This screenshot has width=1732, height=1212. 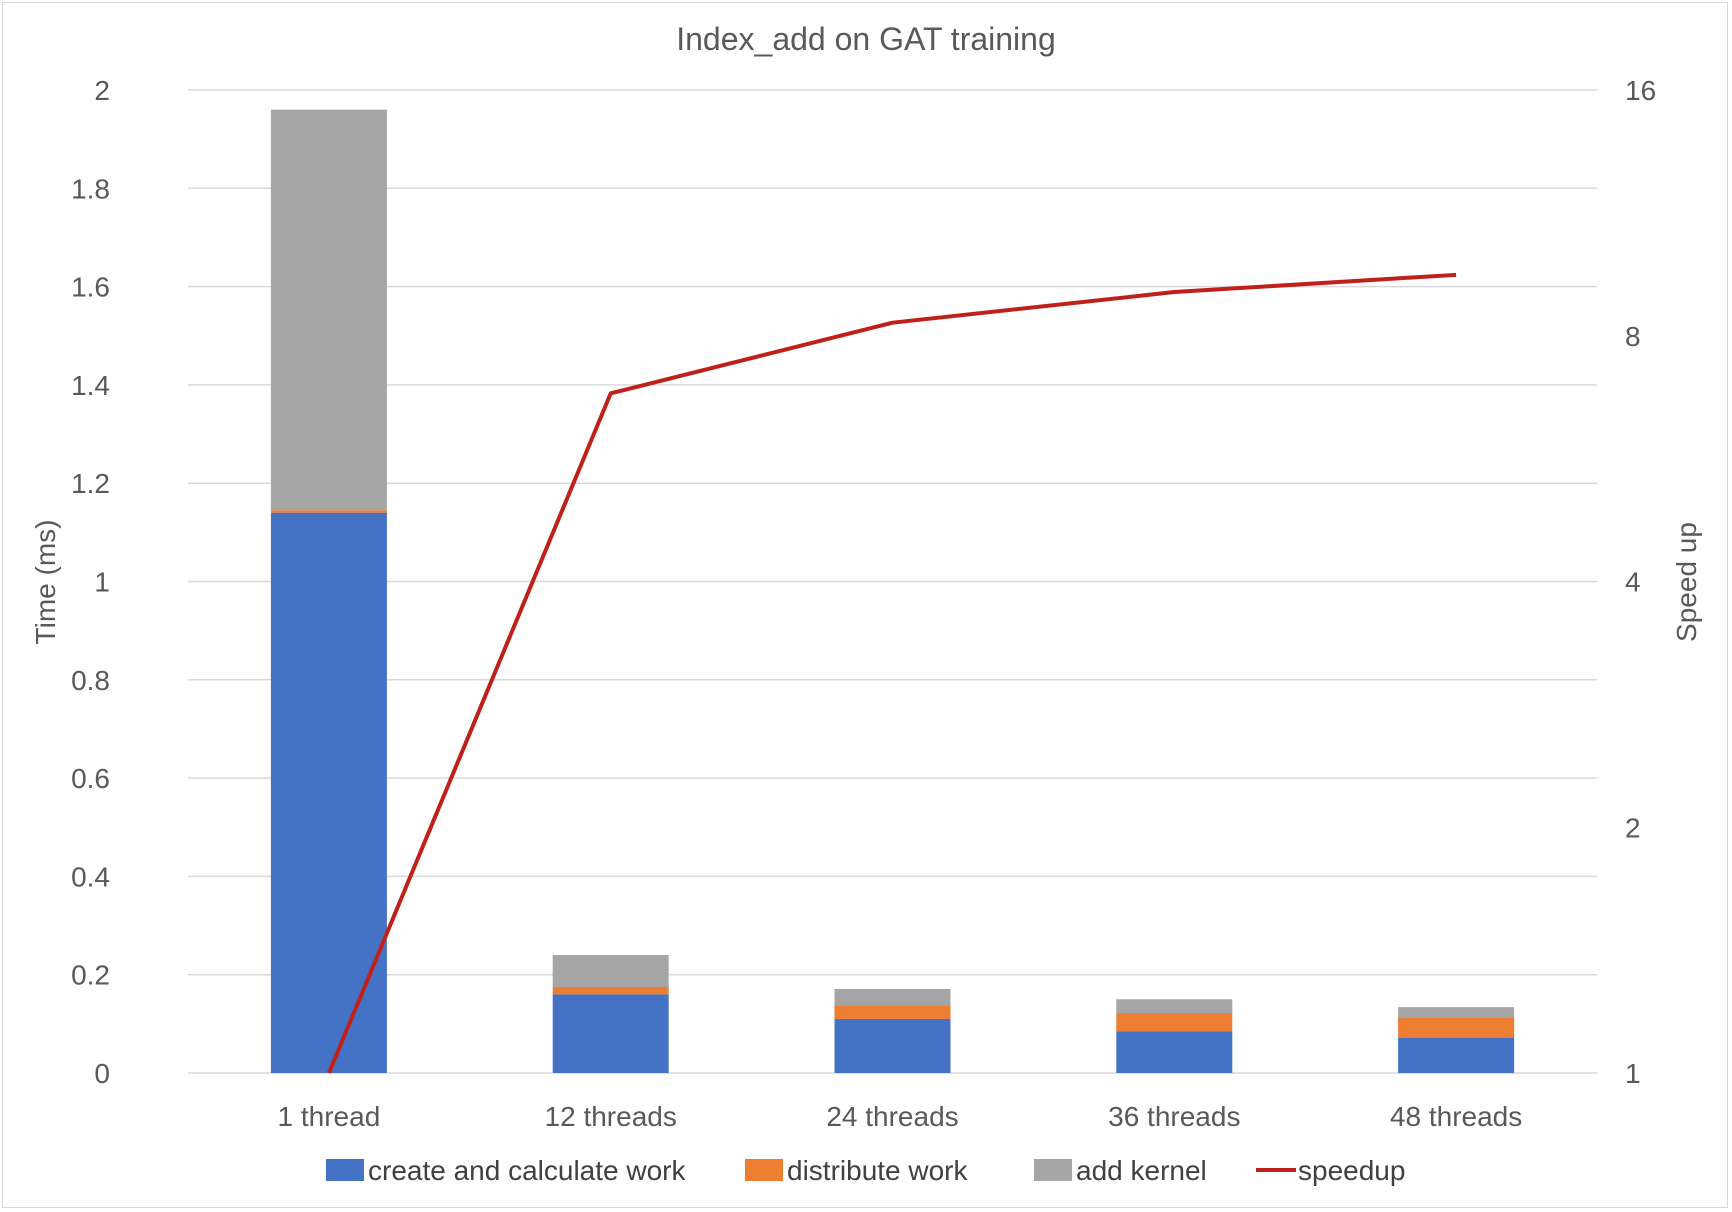 What do you see at coordinates (1174, 1116) in the screenshot?
I see `x-tick-label: 36 threads` at bounding box center [1174, 1116].